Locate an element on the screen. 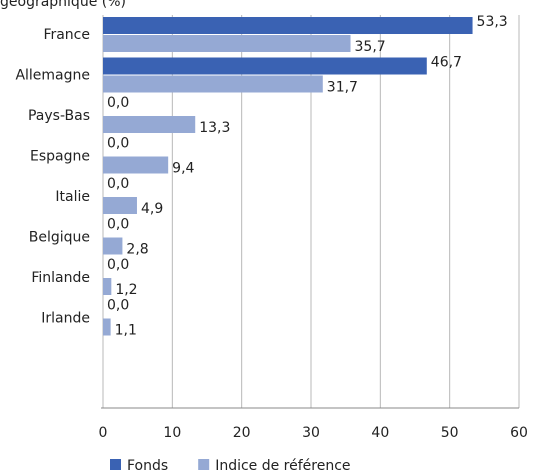 The image size is (533, 476). y-tick-label: Belgique is located at coordinates (59, 238).